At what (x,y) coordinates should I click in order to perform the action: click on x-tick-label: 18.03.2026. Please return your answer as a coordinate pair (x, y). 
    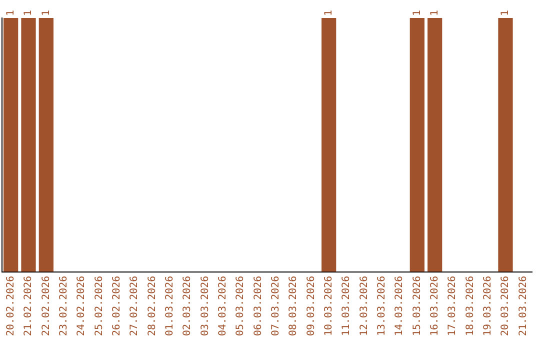
    Looking at the image, I should click on (470, 306).